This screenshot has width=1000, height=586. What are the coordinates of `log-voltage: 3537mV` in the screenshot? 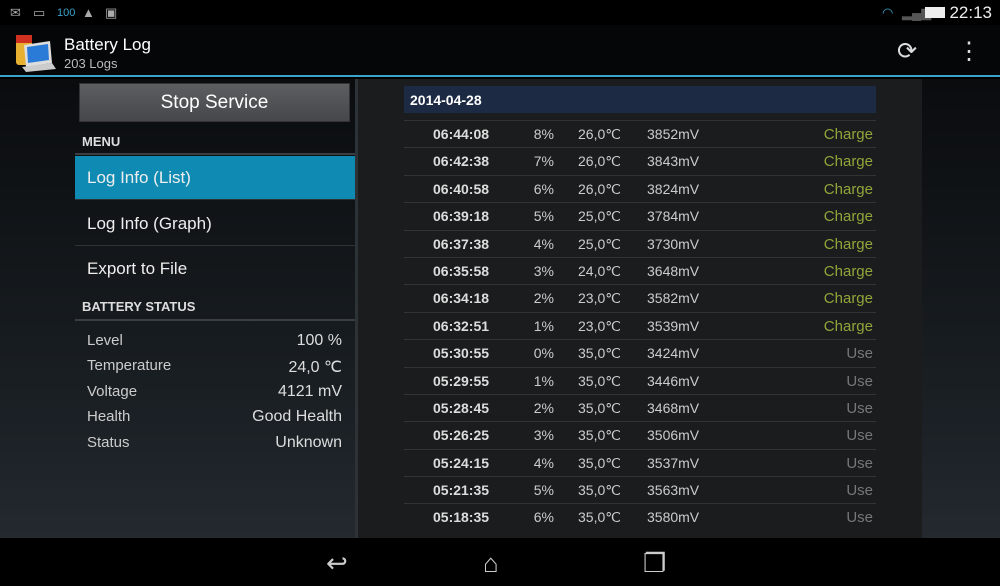 It's located at (673, 462).